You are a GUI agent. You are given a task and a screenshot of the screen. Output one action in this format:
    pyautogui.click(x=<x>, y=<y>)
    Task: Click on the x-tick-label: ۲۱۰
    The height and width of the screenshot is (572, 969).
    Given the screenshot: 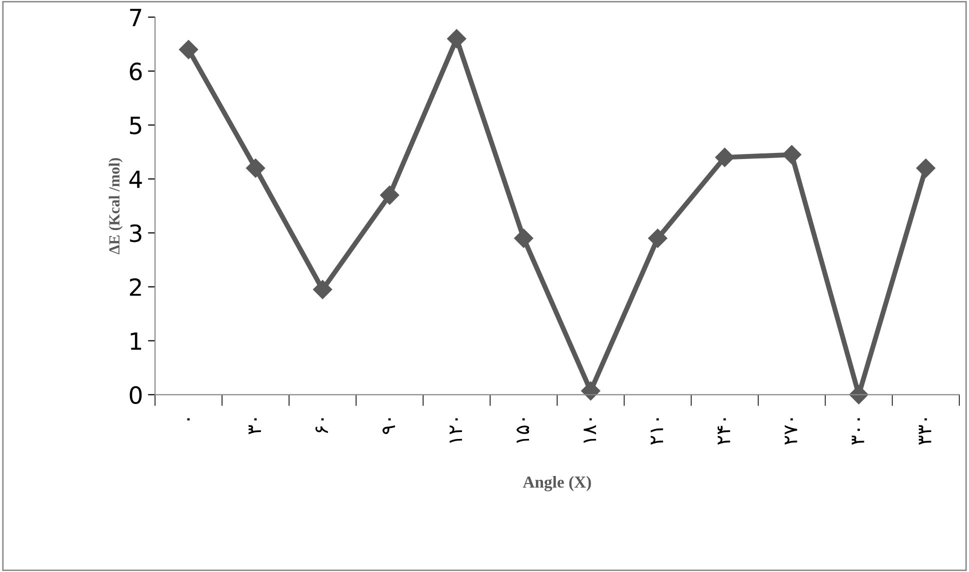 What is the action you would take?
    pyautogui.click(x=657, y=431)
    